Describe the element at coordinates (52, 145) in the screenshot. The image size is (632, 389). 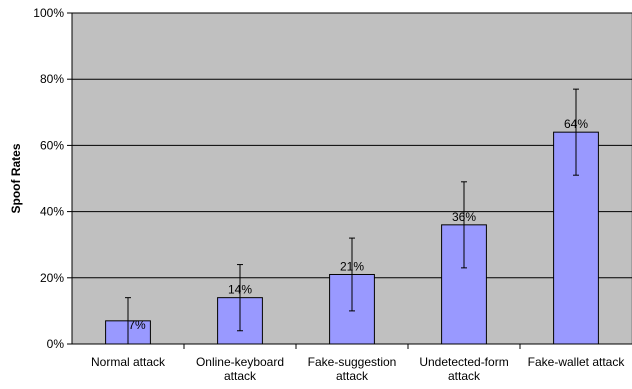
I see `y-tick-label: 60%` at that location.